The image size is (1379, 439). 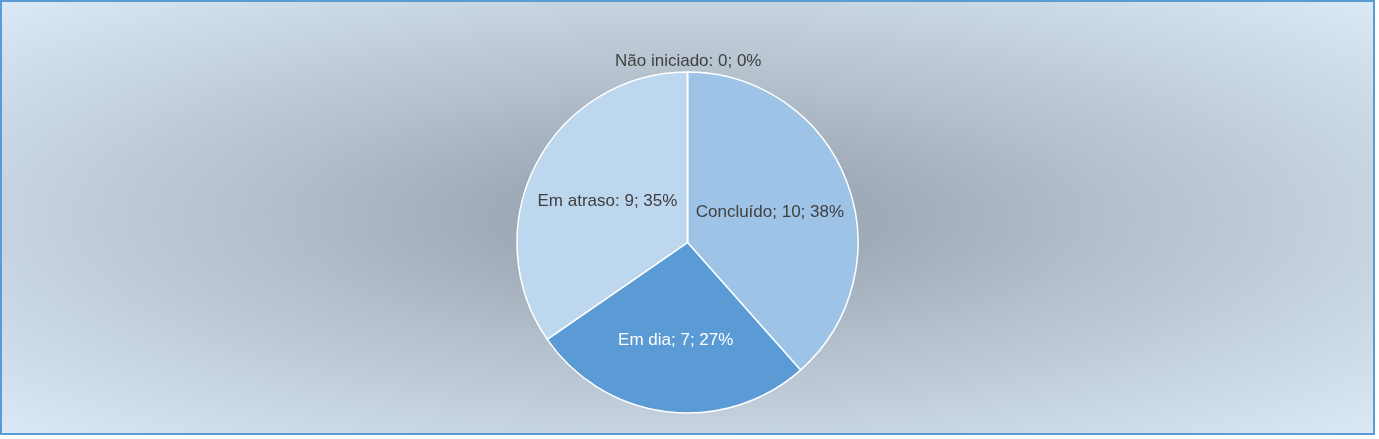 What do you see at coordinates (576, 200) in the screenshot?
I see `slice-label: Em atraso` at bounding box center [576, 200].